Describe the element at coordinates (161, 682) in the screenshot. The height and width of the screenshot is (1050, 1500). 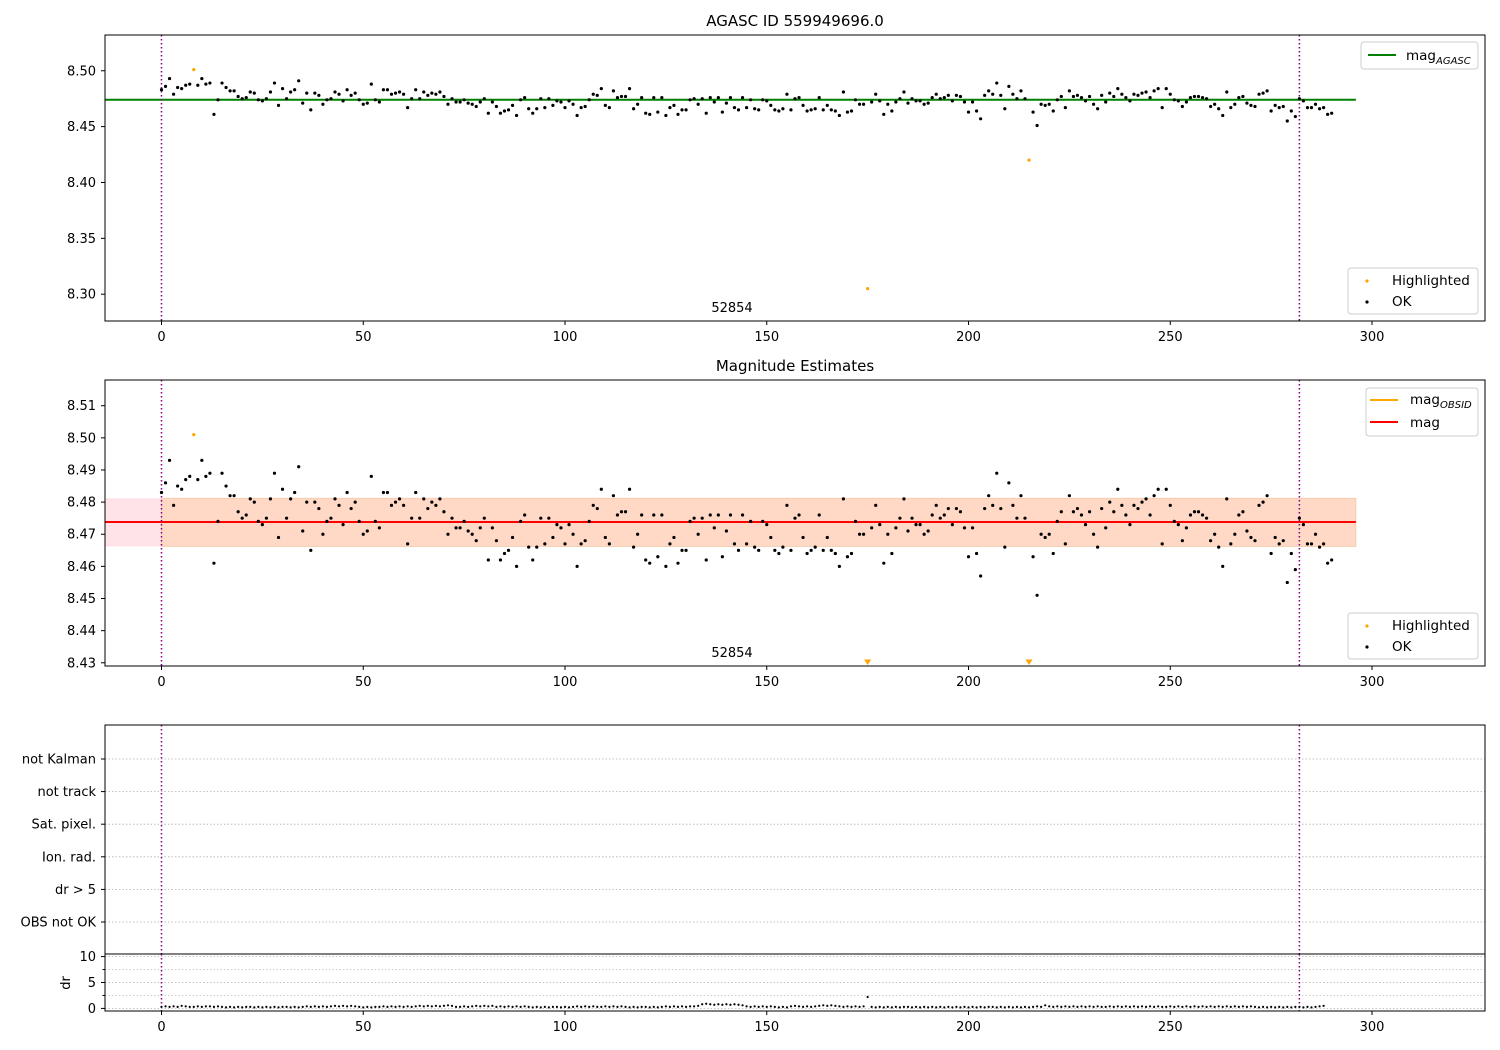
I see `x-tick-label: 0` at that location.